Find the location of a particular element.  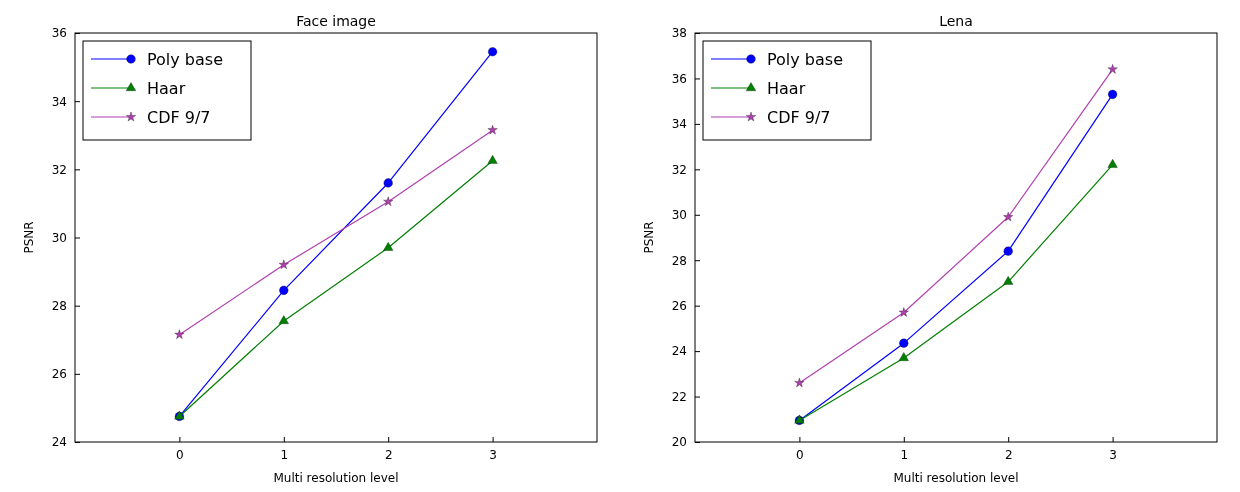

y-tick-label: 38 is located at coordinates (679, 33).